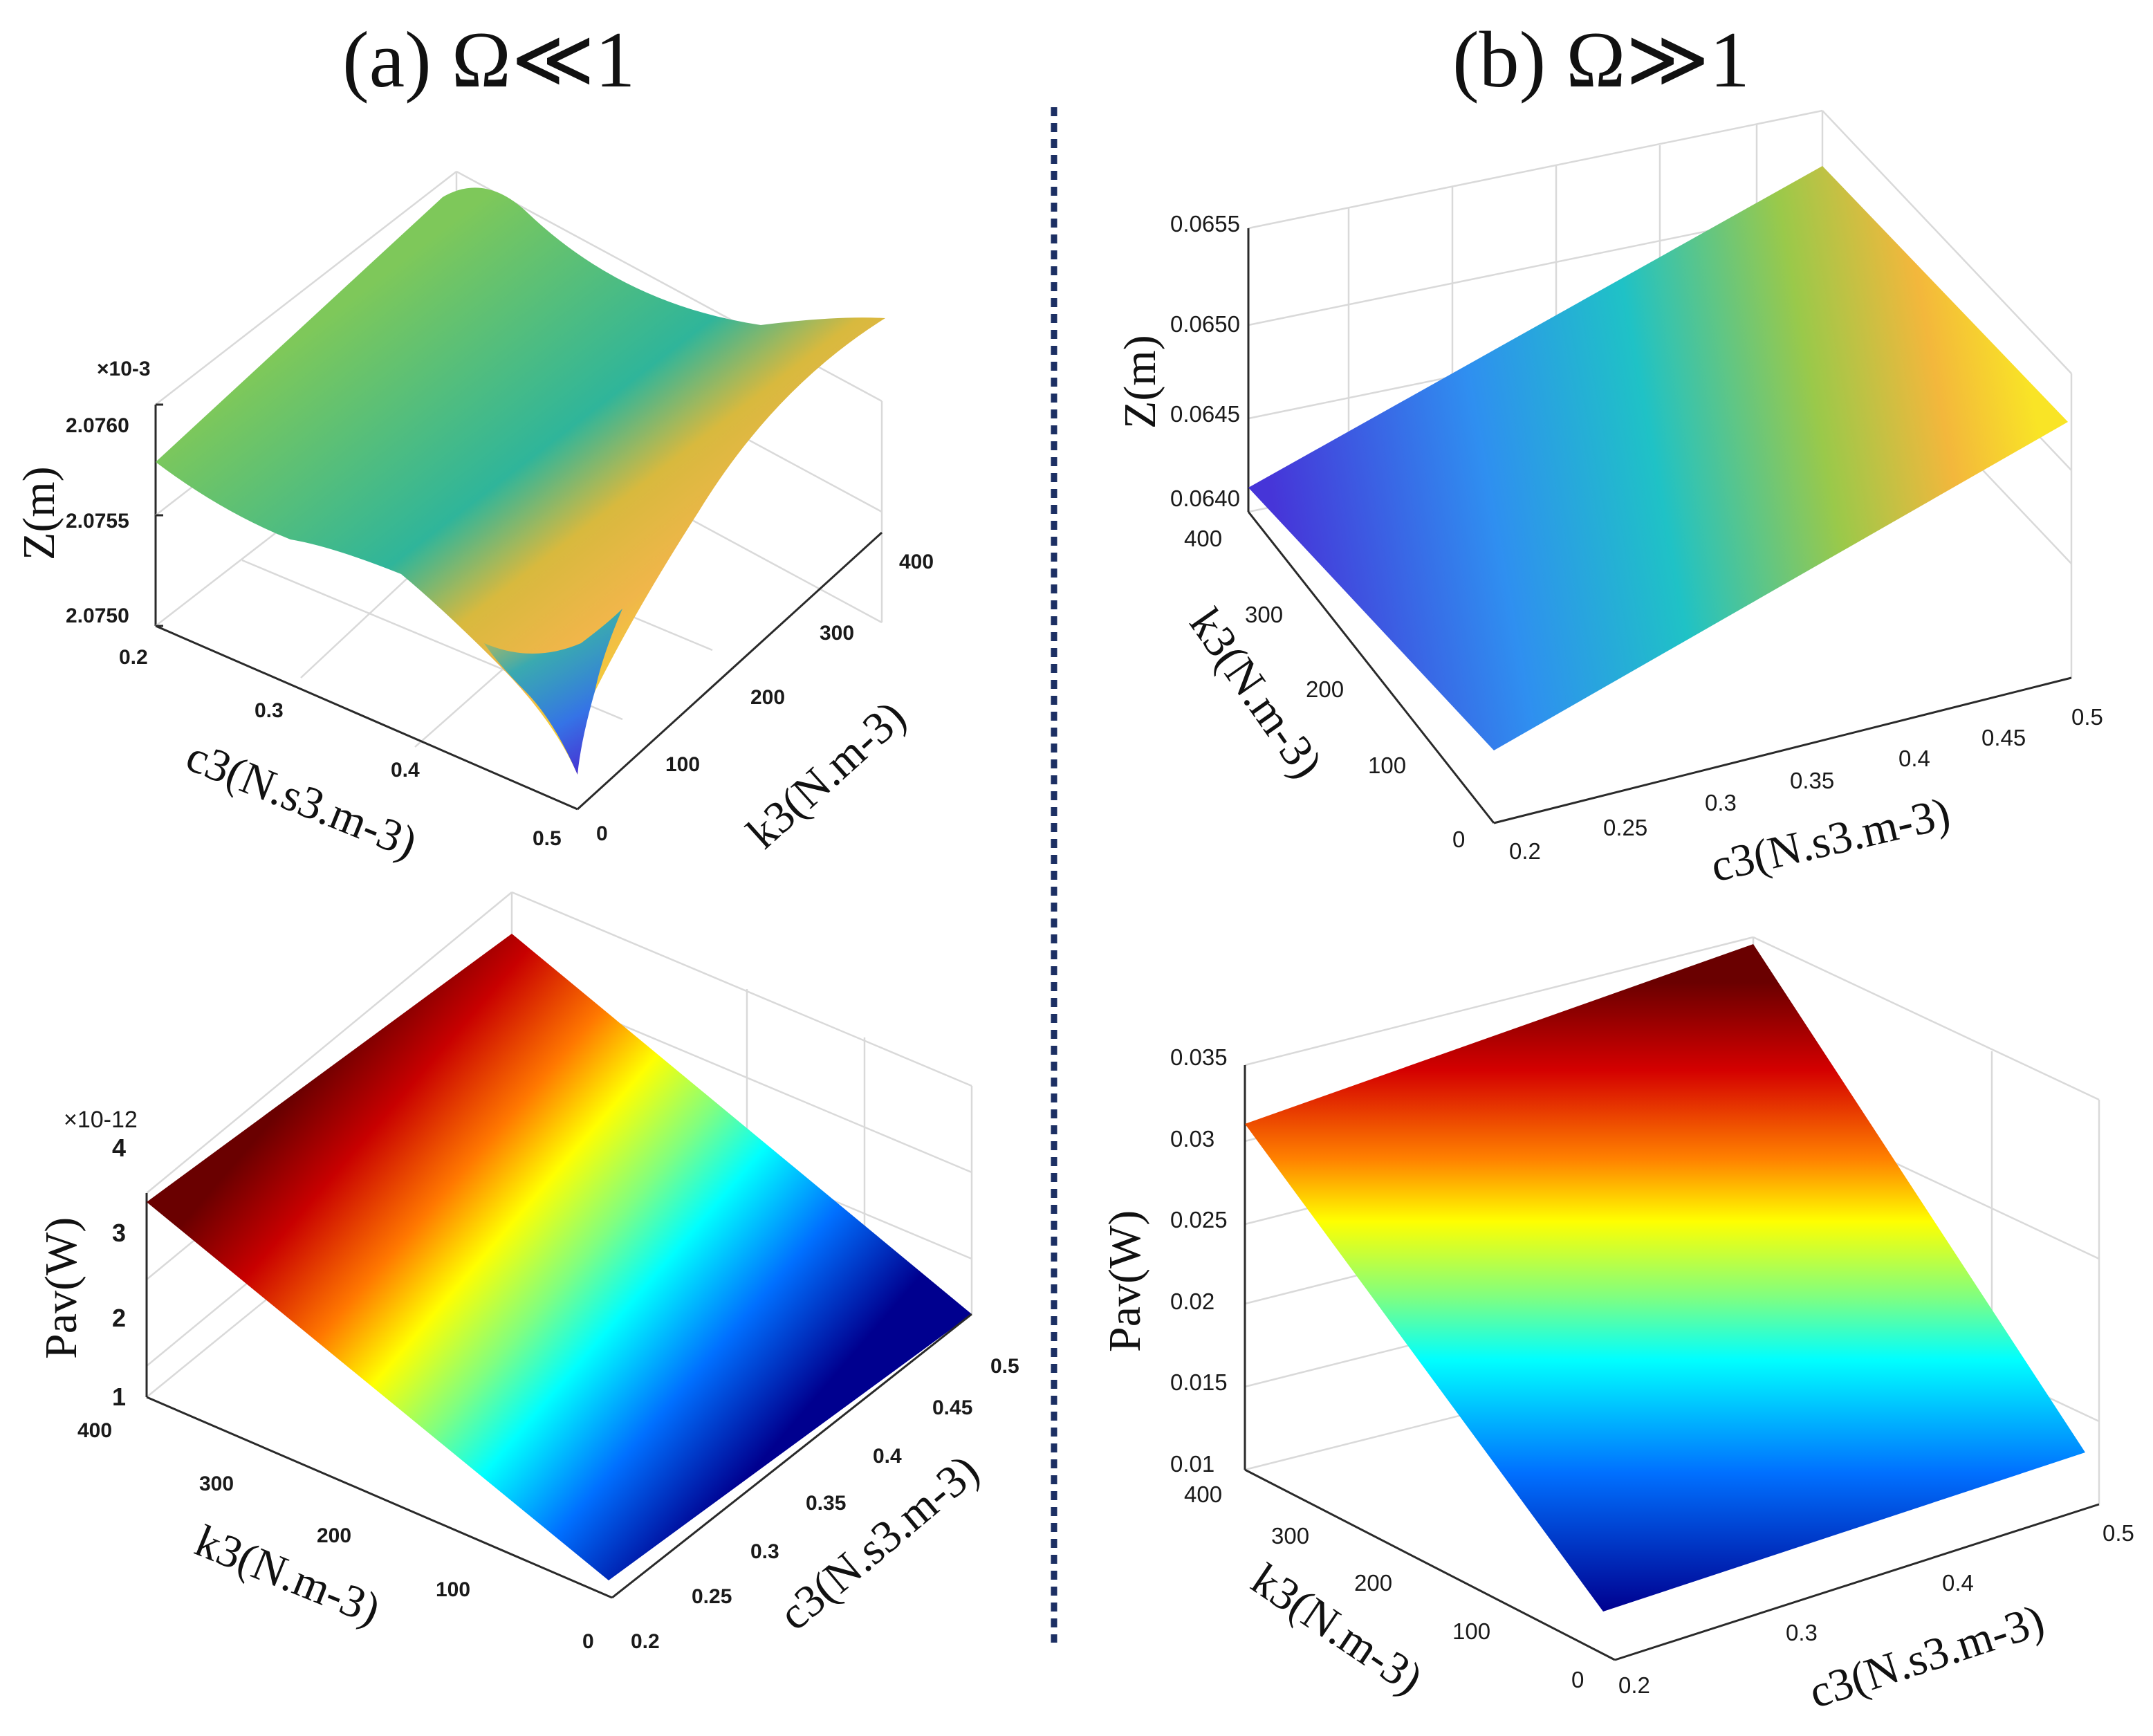 This screenshot has height=1736, width=2153. I want to click on b-top-xtick-5: 0.45, so click(2003, 737).